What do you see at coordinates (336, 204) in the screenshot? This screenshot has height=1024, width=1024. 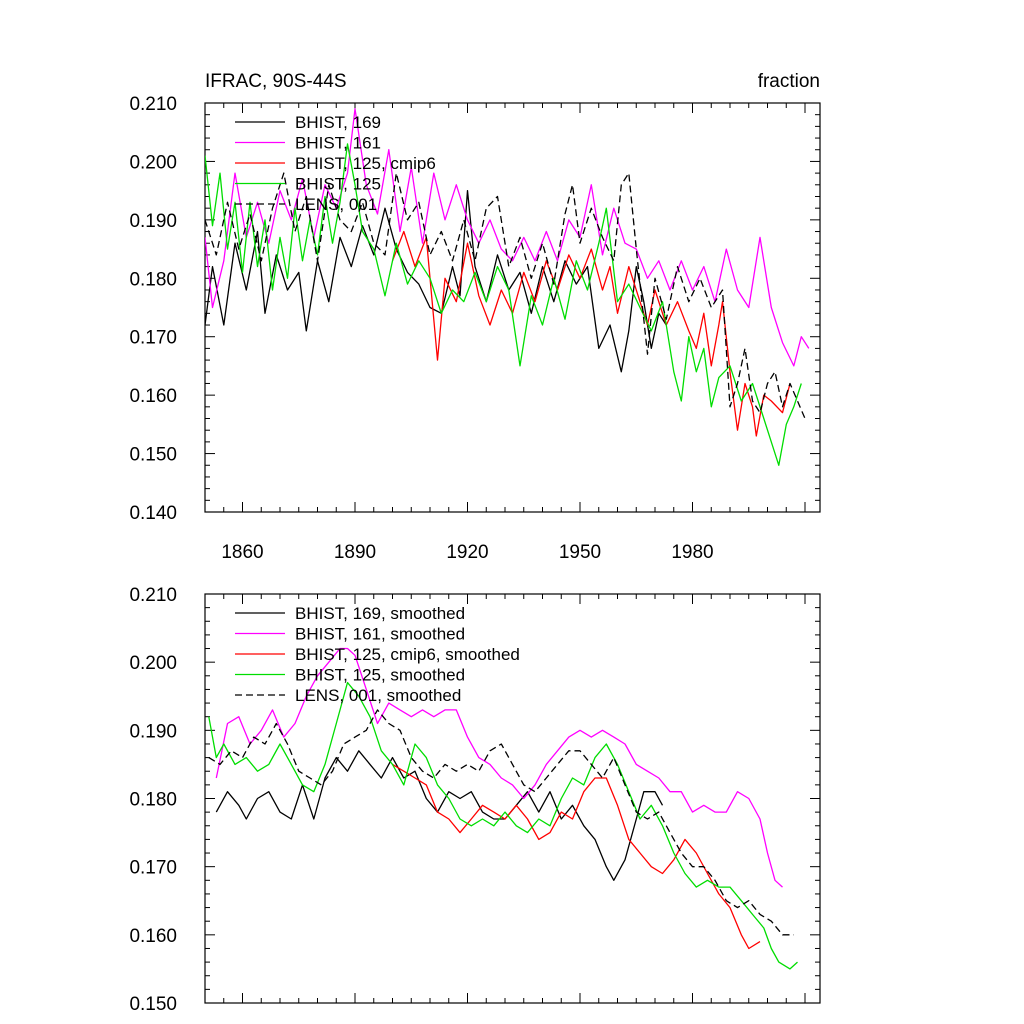 I see `legend-label-5: LENS, 001` at bounding box center [336, 204].